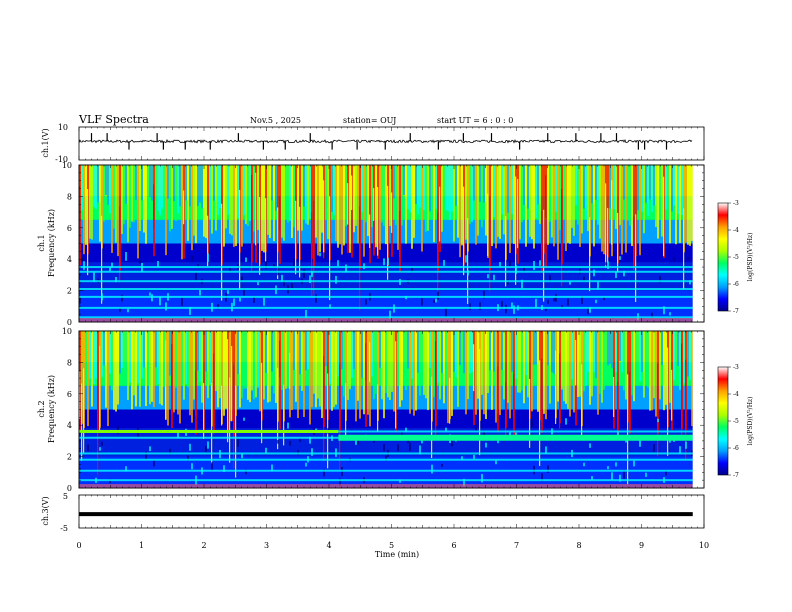 This screenshot has width=792, height=612. What do you see at coordinates (203, 545) in the screenshot?
I see `time-tick-label: 2` at bounding box center [203, 545].